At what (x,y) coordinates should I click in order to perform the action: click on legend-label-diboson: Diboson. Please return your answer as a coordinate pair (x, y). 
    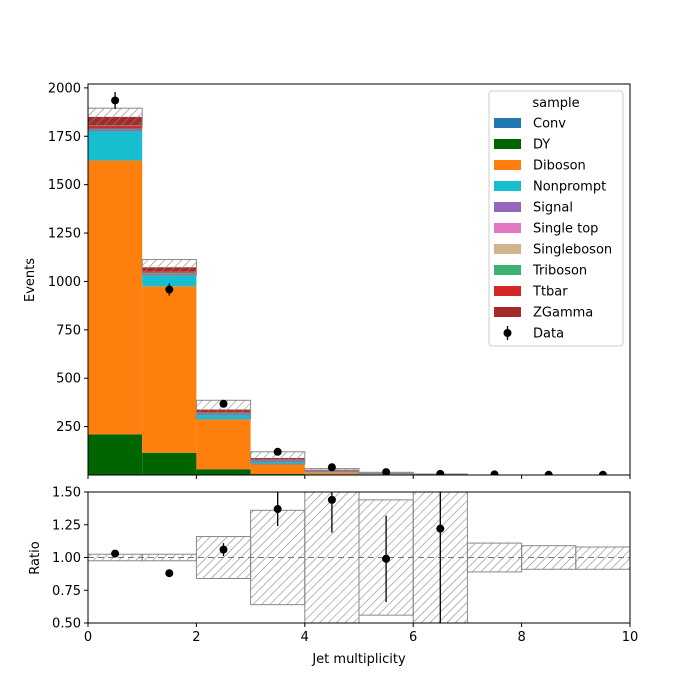
    Looking at the image, I should click on (559, 166).